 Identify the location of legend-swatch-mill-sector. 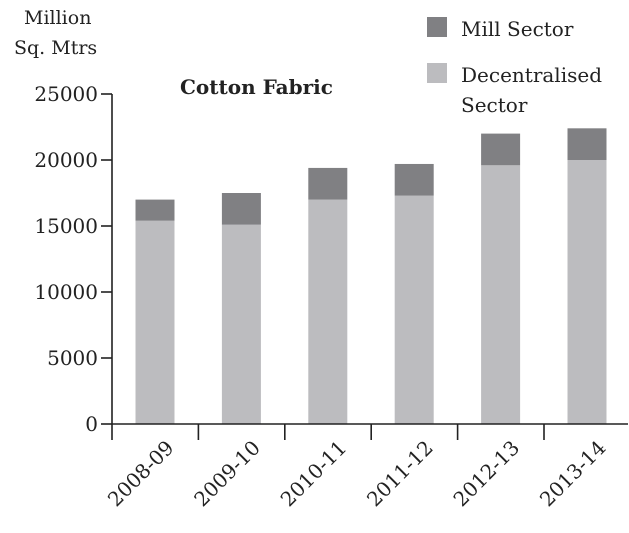
(437, 27).